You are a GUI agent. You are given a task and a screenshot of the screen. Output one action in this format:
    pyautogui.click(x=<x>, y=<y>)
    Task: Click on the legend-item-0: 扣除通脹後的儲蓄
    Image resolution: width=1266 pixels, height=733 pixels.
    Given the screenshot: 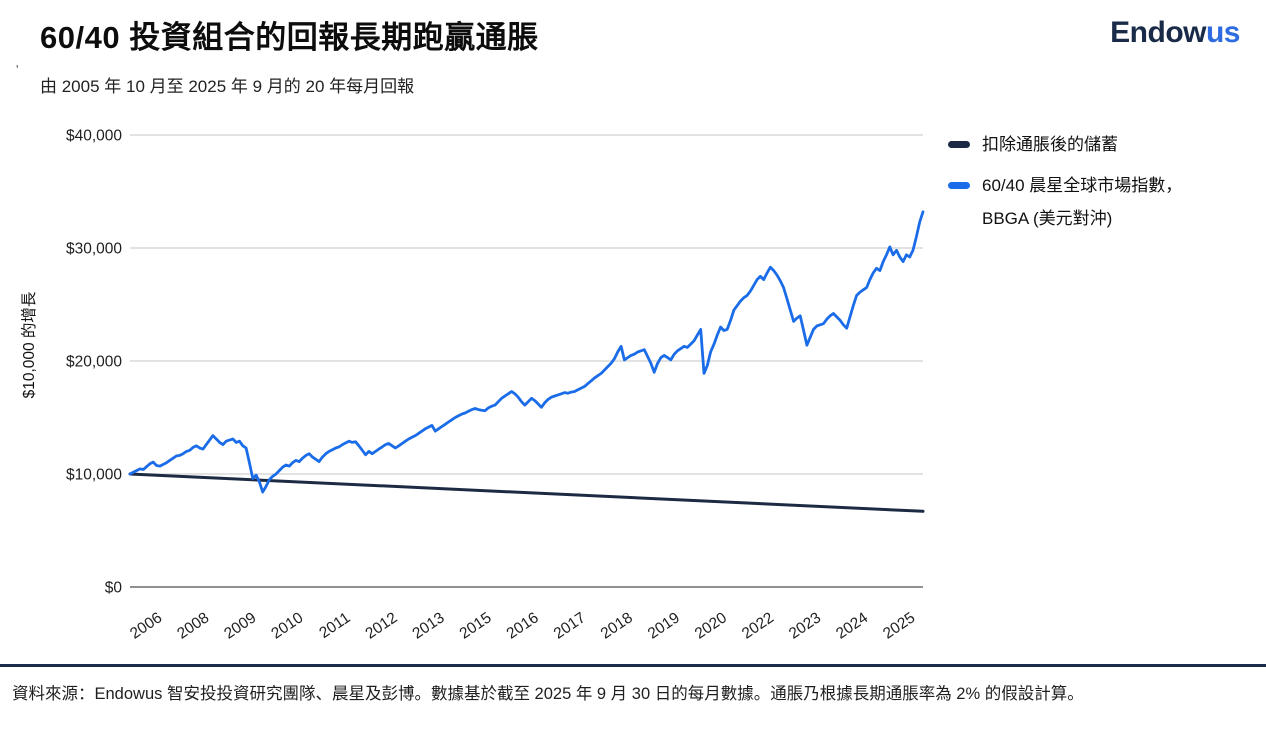 What is the action you would take?
    pyautogui.click(x=1098, y=144)
    